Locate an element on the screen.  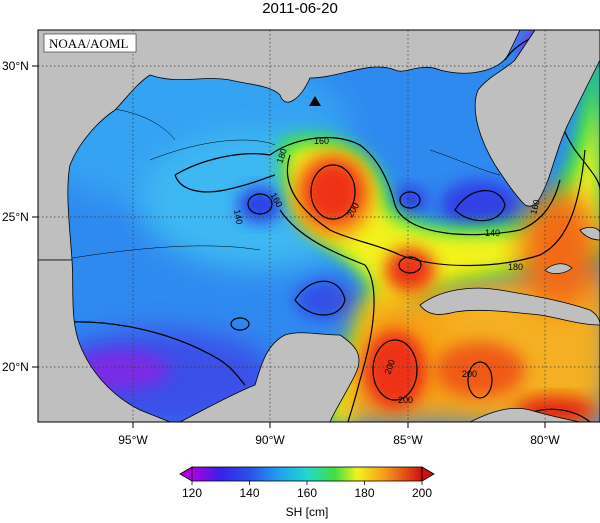
colorbar-tick-label: 180 is located at coordinates (364, 493).